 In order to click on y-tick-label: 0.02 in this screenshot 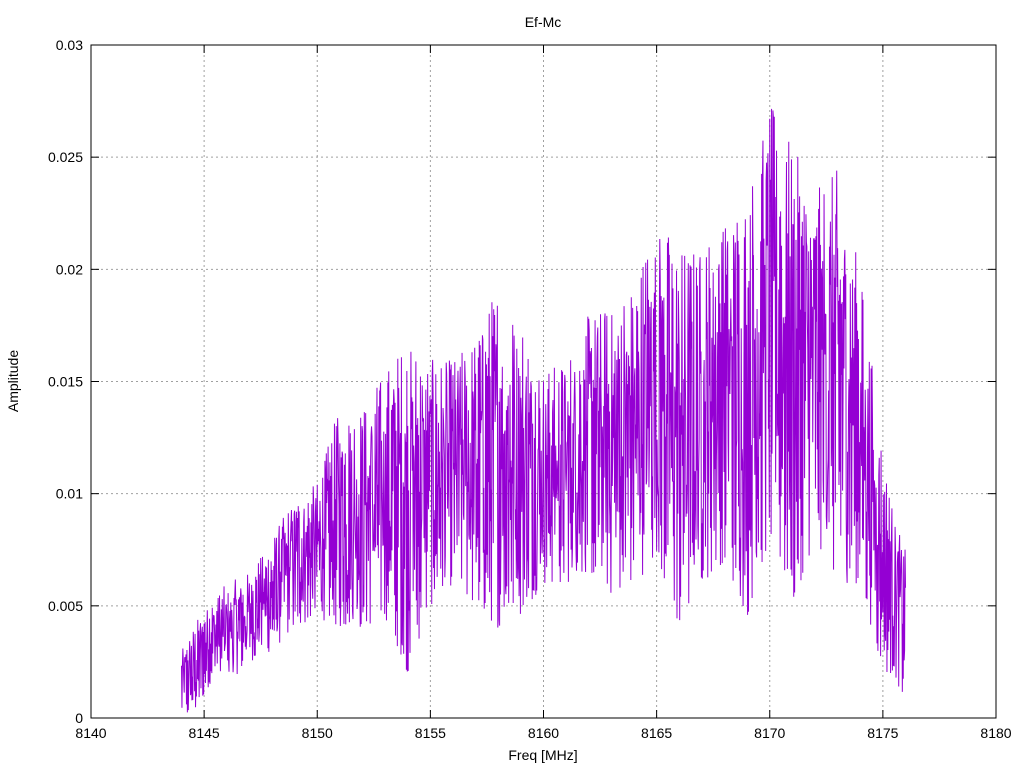, I will do `click(69, 269)`.